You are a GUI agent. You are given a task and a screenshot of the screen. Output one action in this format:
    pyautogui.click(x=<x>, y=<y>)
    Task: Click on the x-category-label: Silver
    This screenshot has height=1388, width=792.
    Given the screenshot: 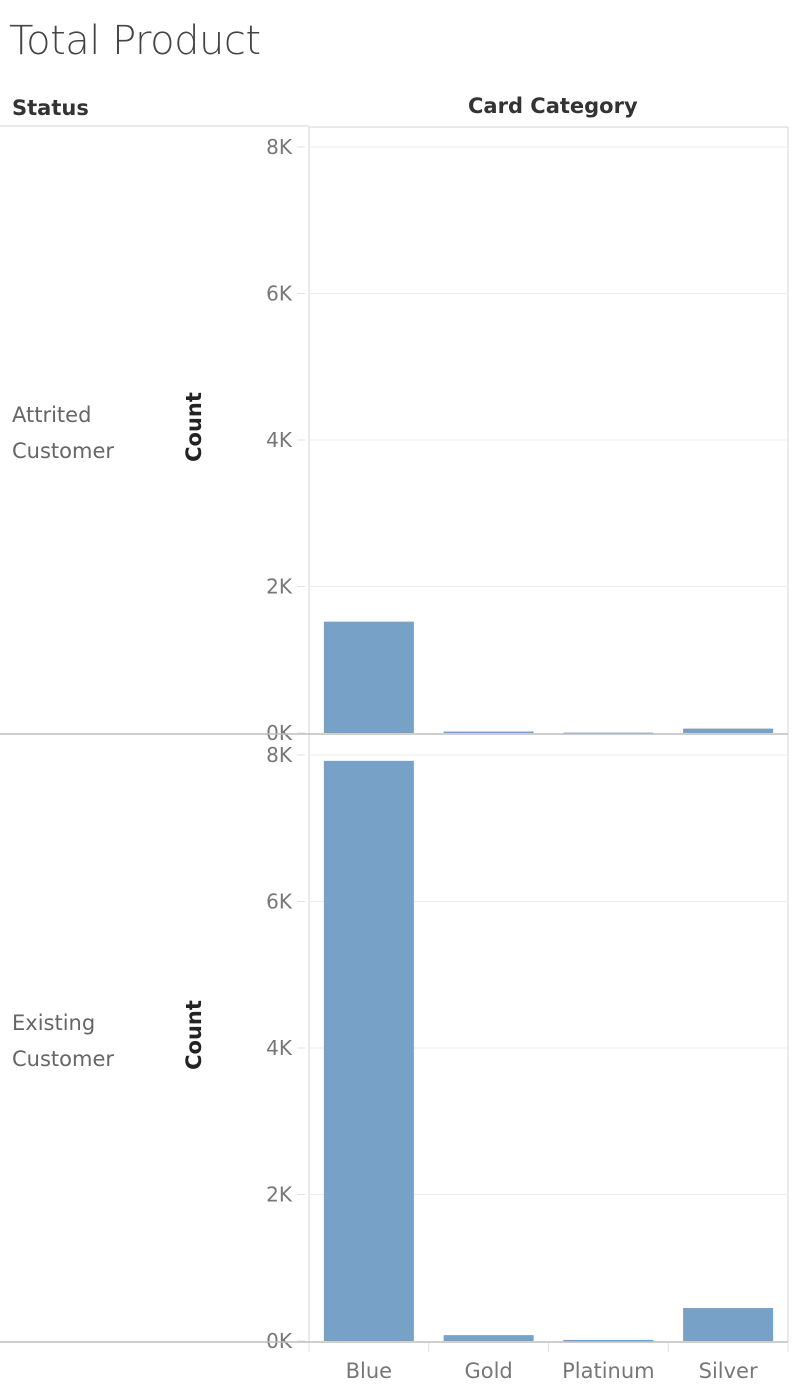 What is the action you would take?
    pyautogui.click(x=728, y=1371)
    